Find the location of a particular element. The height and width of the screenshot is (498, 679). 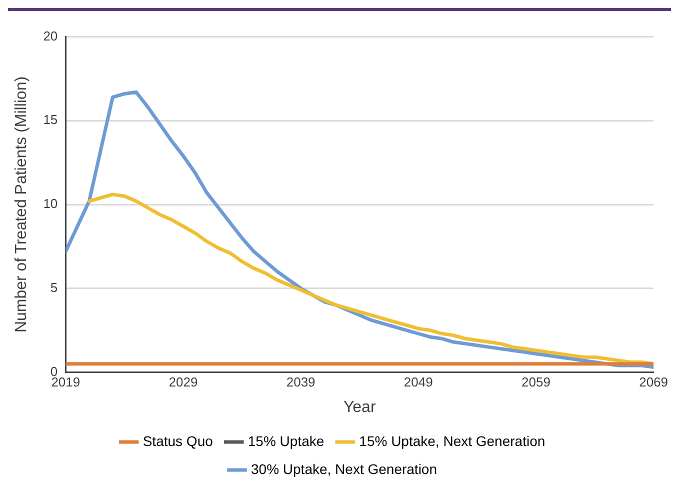

x-tick-label: 2029 is located at coordinates (183, 382).